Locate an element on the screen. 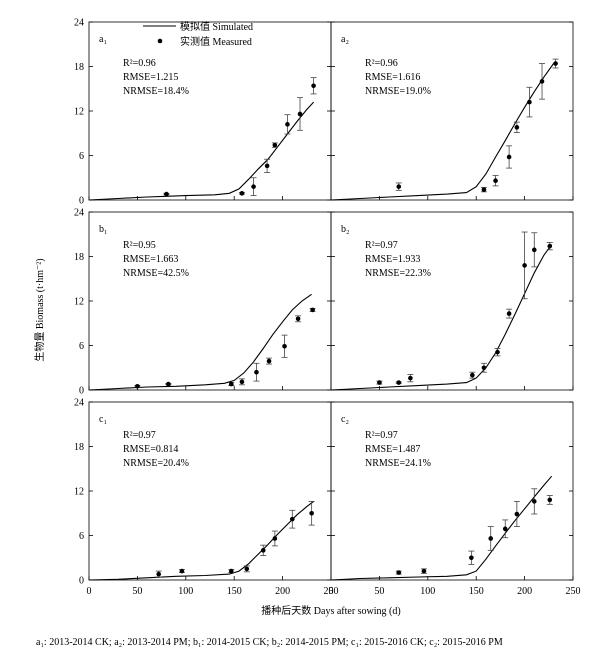 The width and height of the screenshot is (607, 661). panel-label: c₁ is located at coordinates (103, 419).